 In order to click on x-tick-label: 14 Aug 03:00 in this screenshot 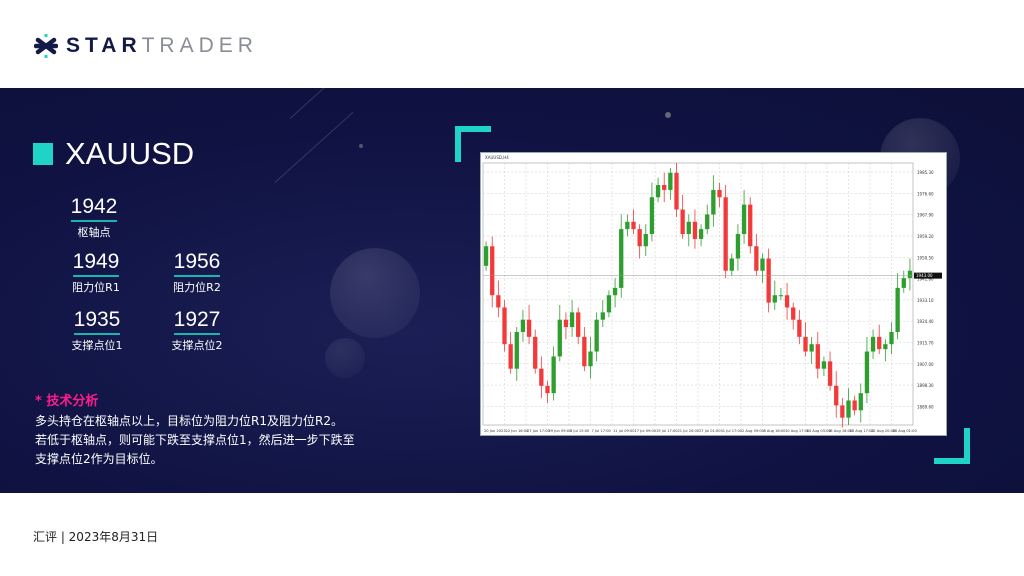, I will do `click(819, 431)`.